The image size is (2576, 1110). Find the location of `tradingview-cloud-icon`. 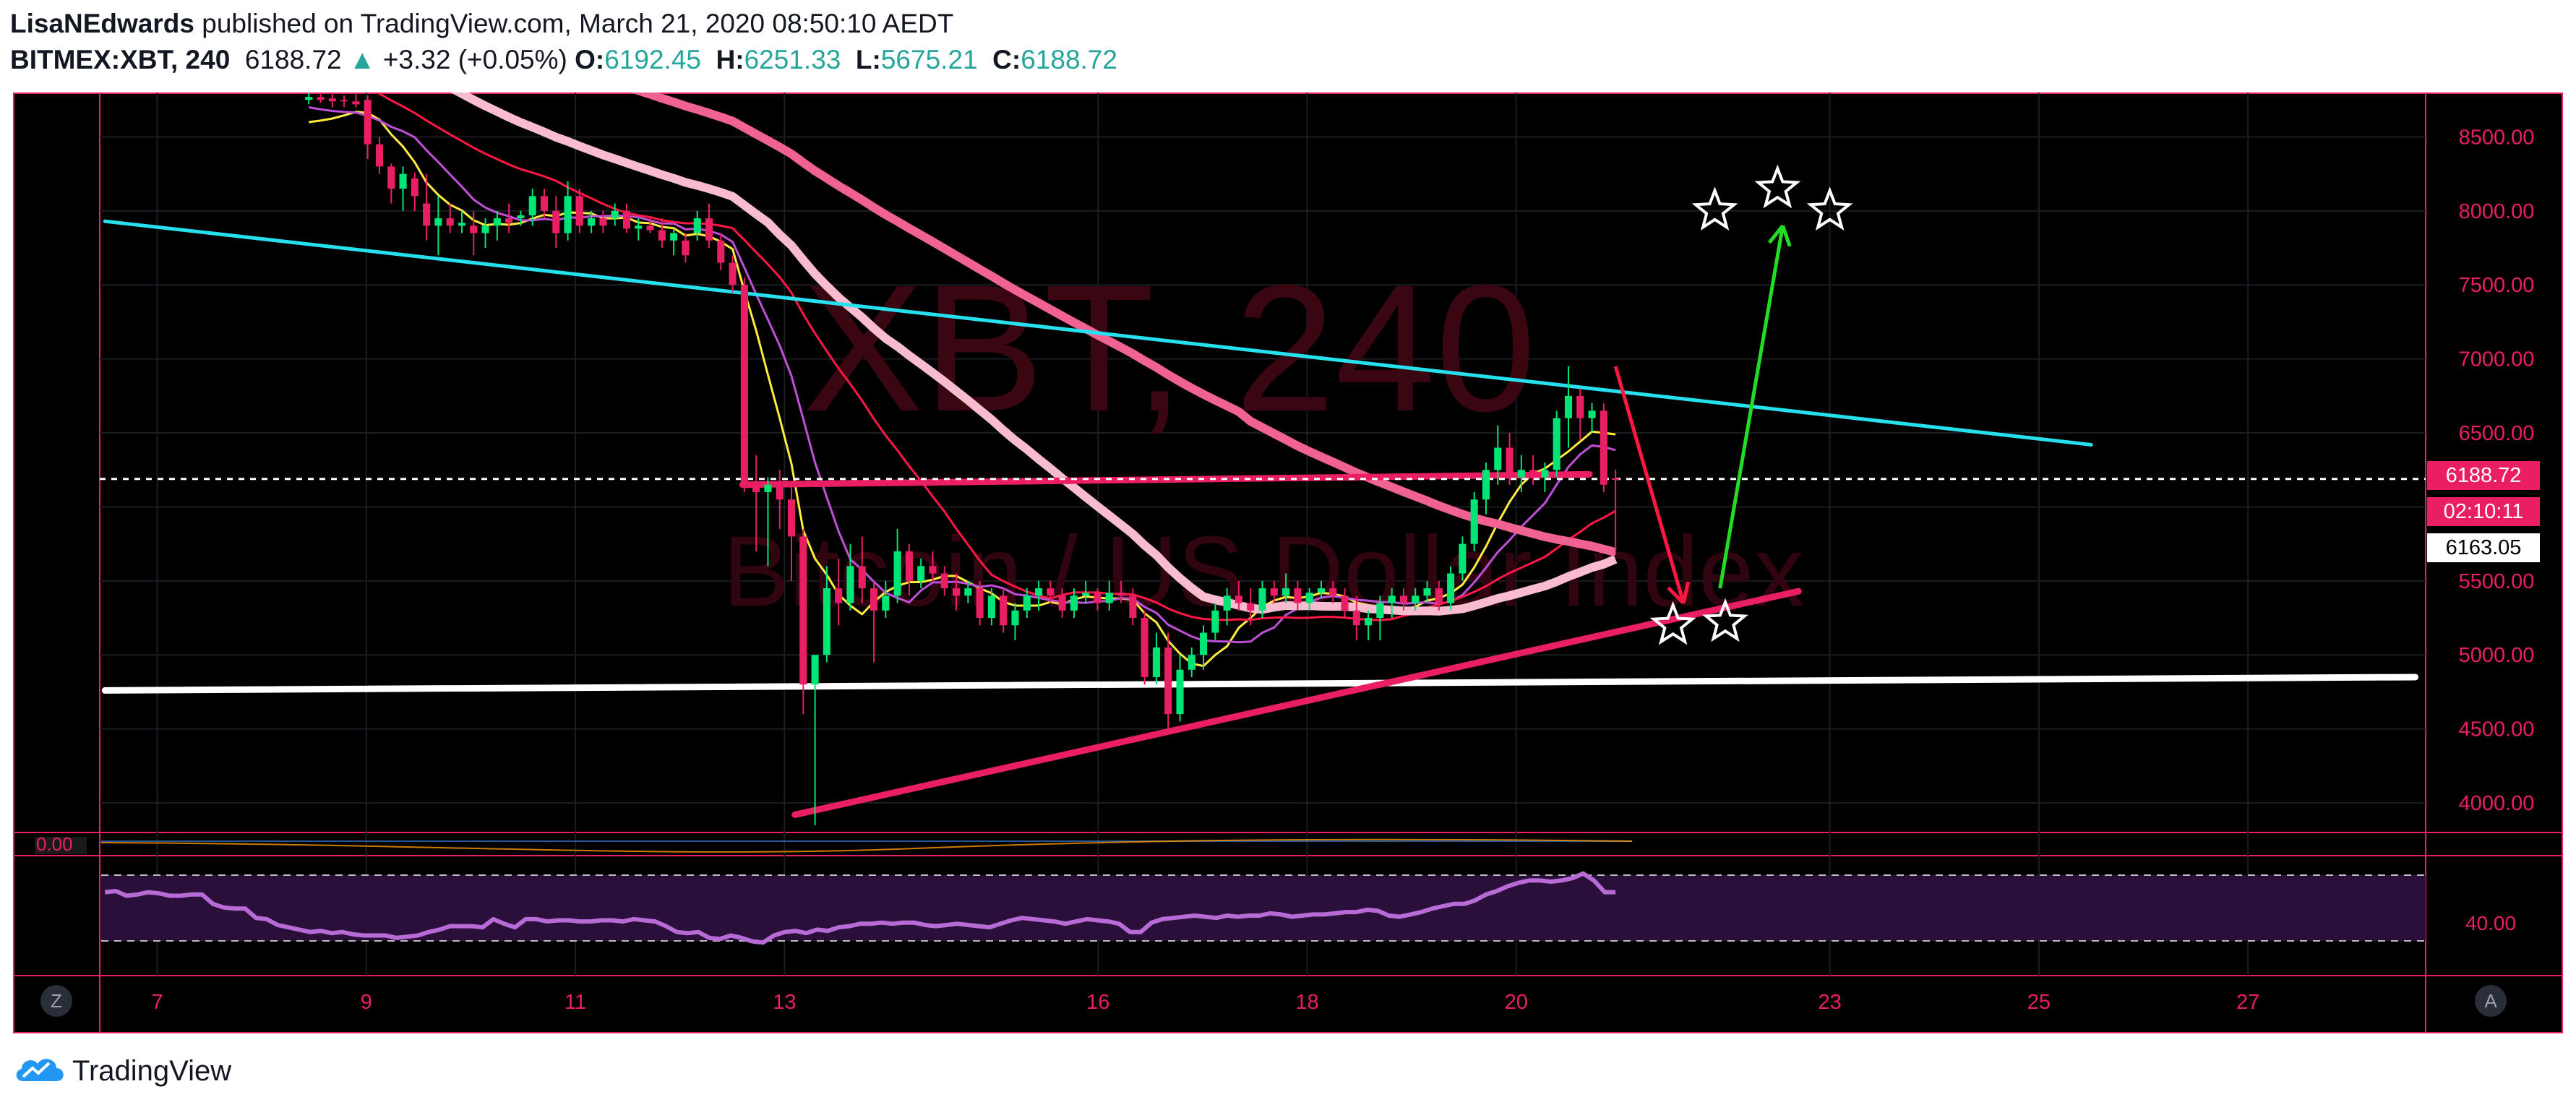

tradingview-cloud-icon is located at coordinates (40, 1068).